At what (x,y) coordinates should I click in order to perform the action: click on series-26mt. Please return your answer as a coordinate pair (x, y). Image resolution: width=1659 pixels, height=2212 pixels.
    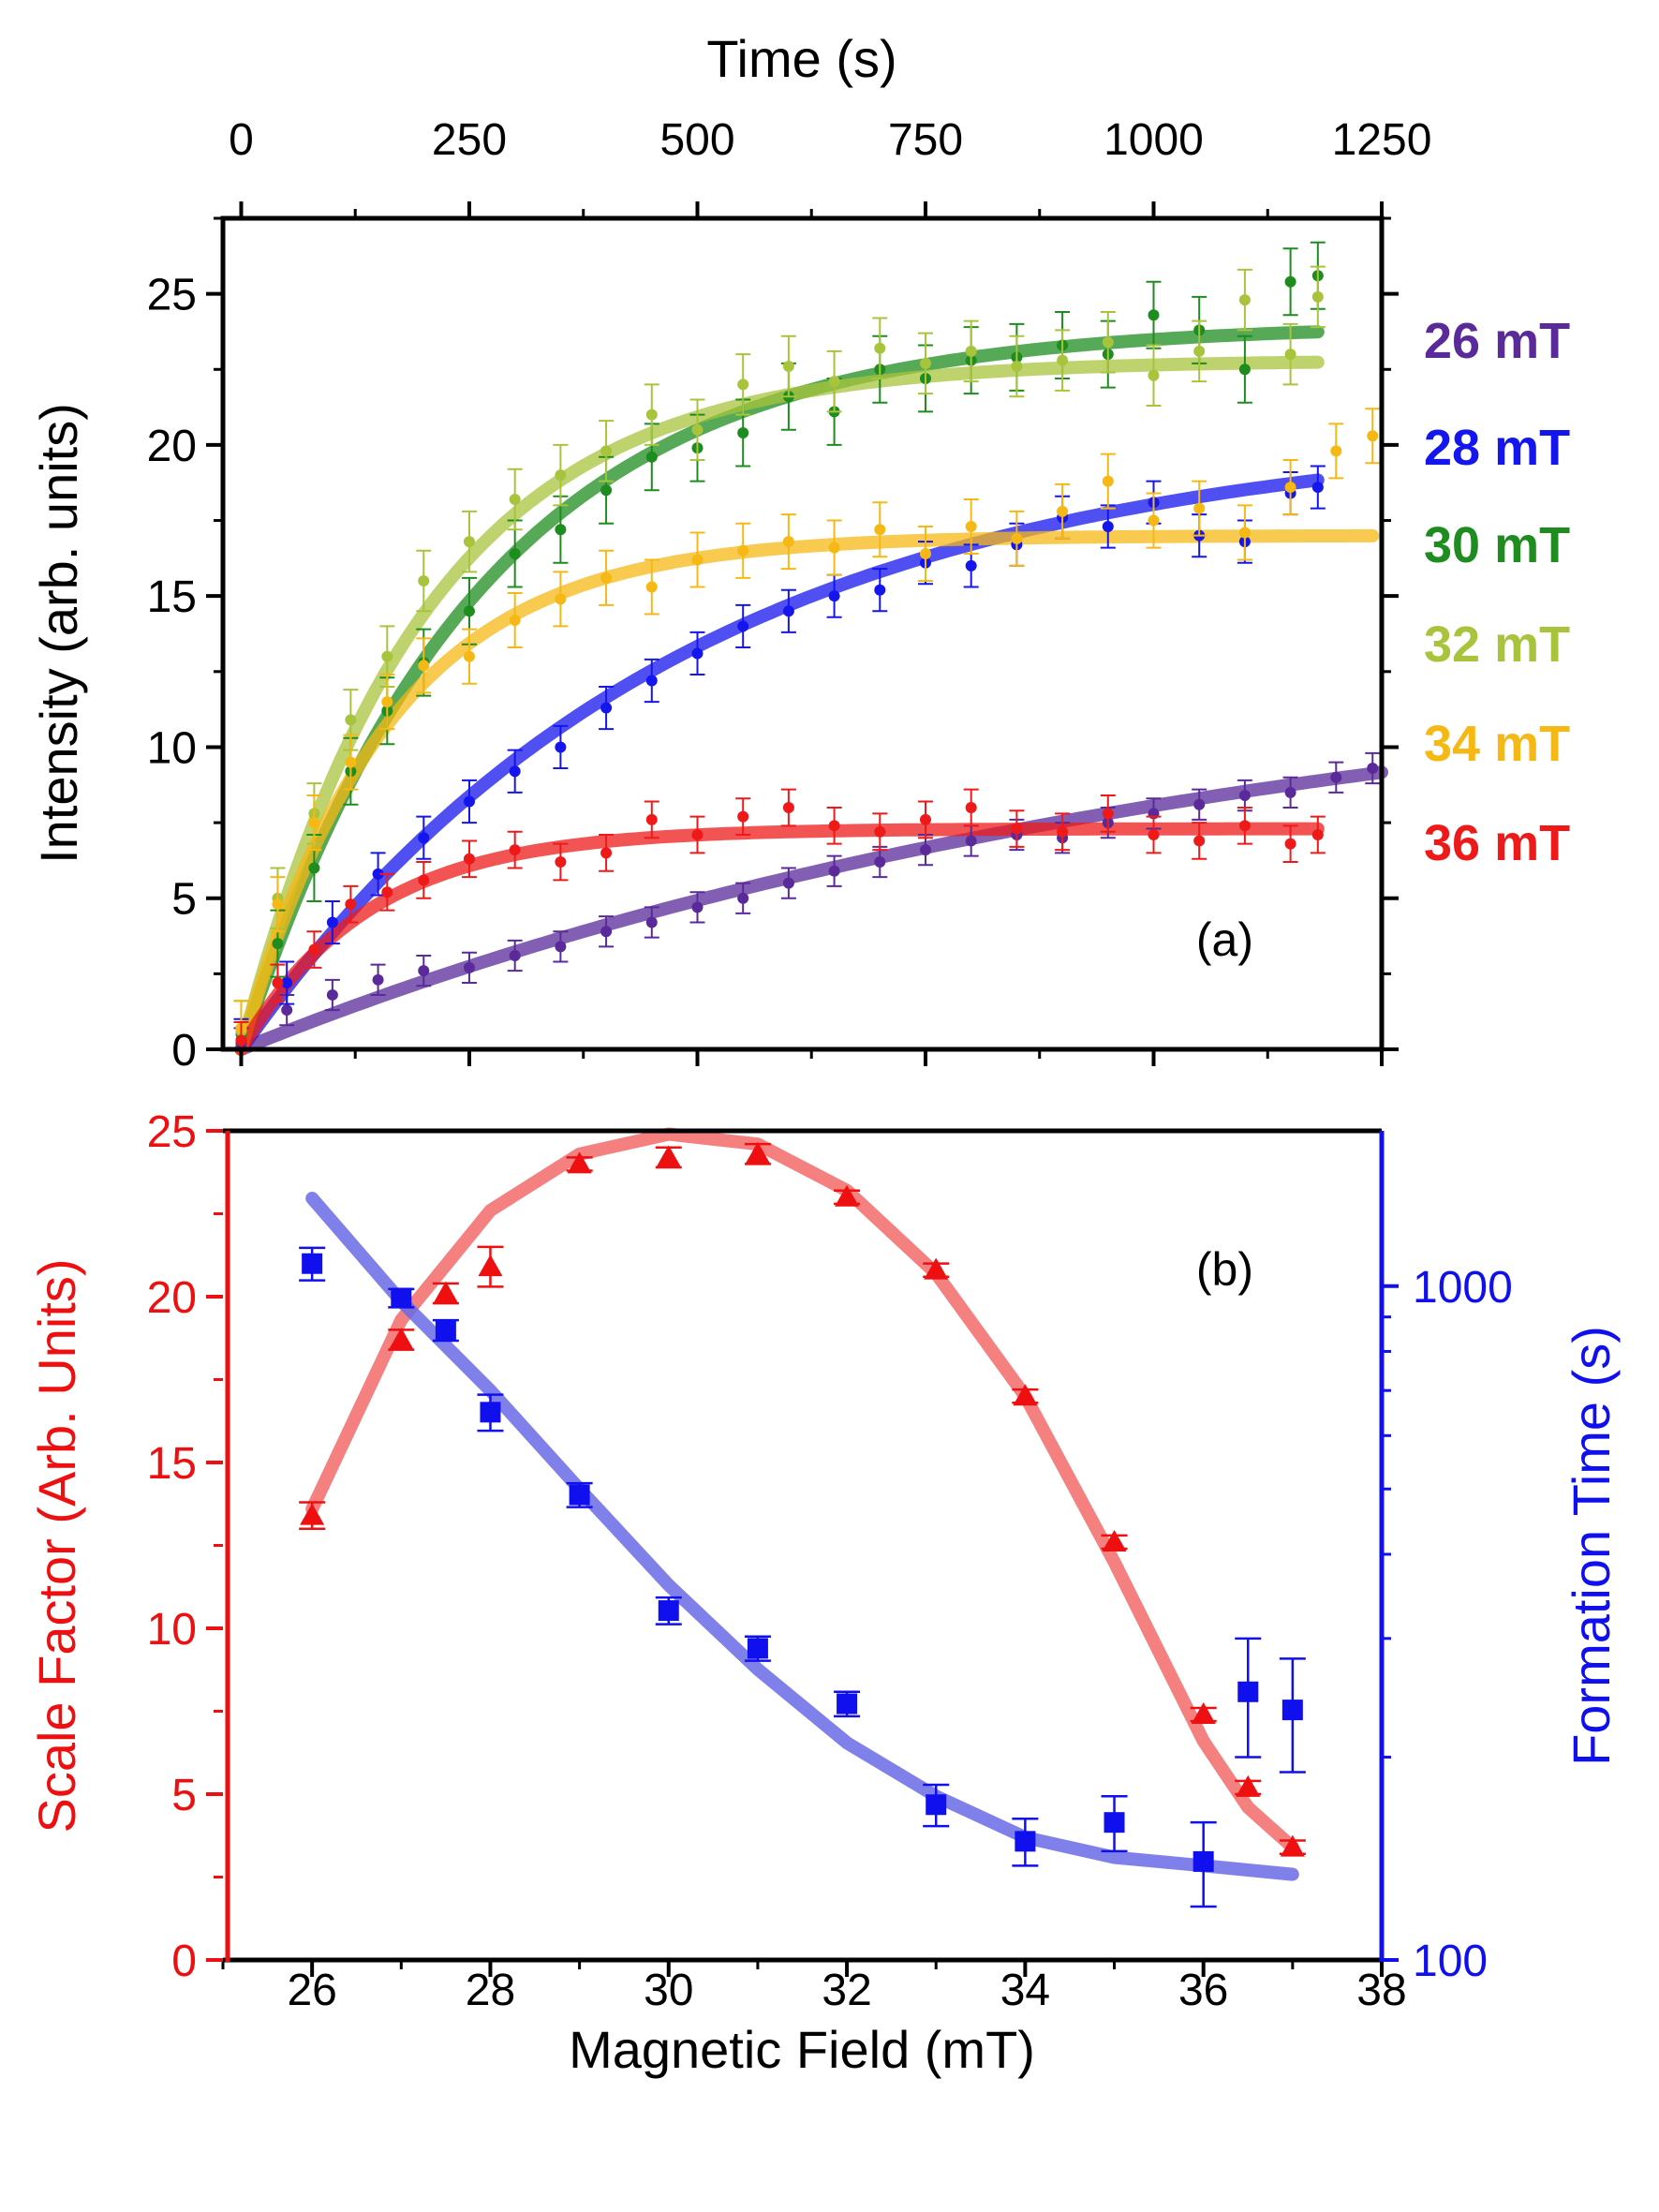
    Looking at the image, I should click on (807, 900).